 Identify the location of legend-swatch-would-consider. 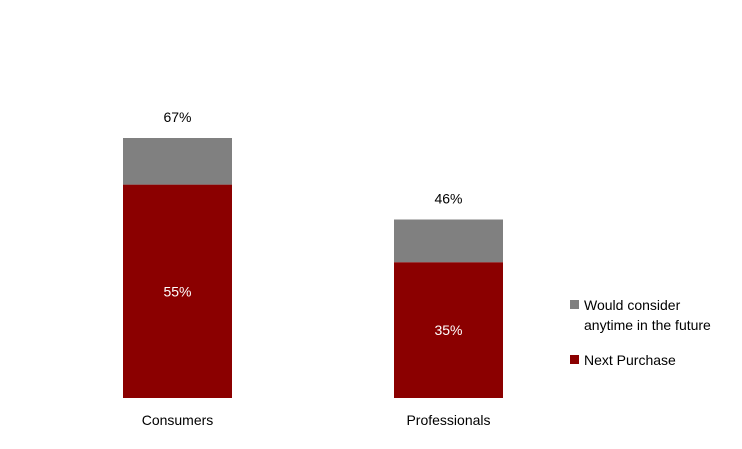
(574, 304).